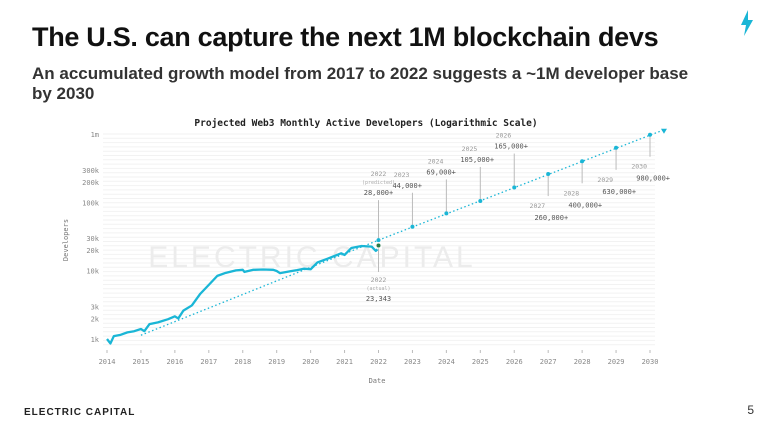 This screenshot has width=768, height=427. What do you see at coordinates (276, 362) in the screenshot?
I see `x-tick-label: 2019` at bounding box center [276, 362].